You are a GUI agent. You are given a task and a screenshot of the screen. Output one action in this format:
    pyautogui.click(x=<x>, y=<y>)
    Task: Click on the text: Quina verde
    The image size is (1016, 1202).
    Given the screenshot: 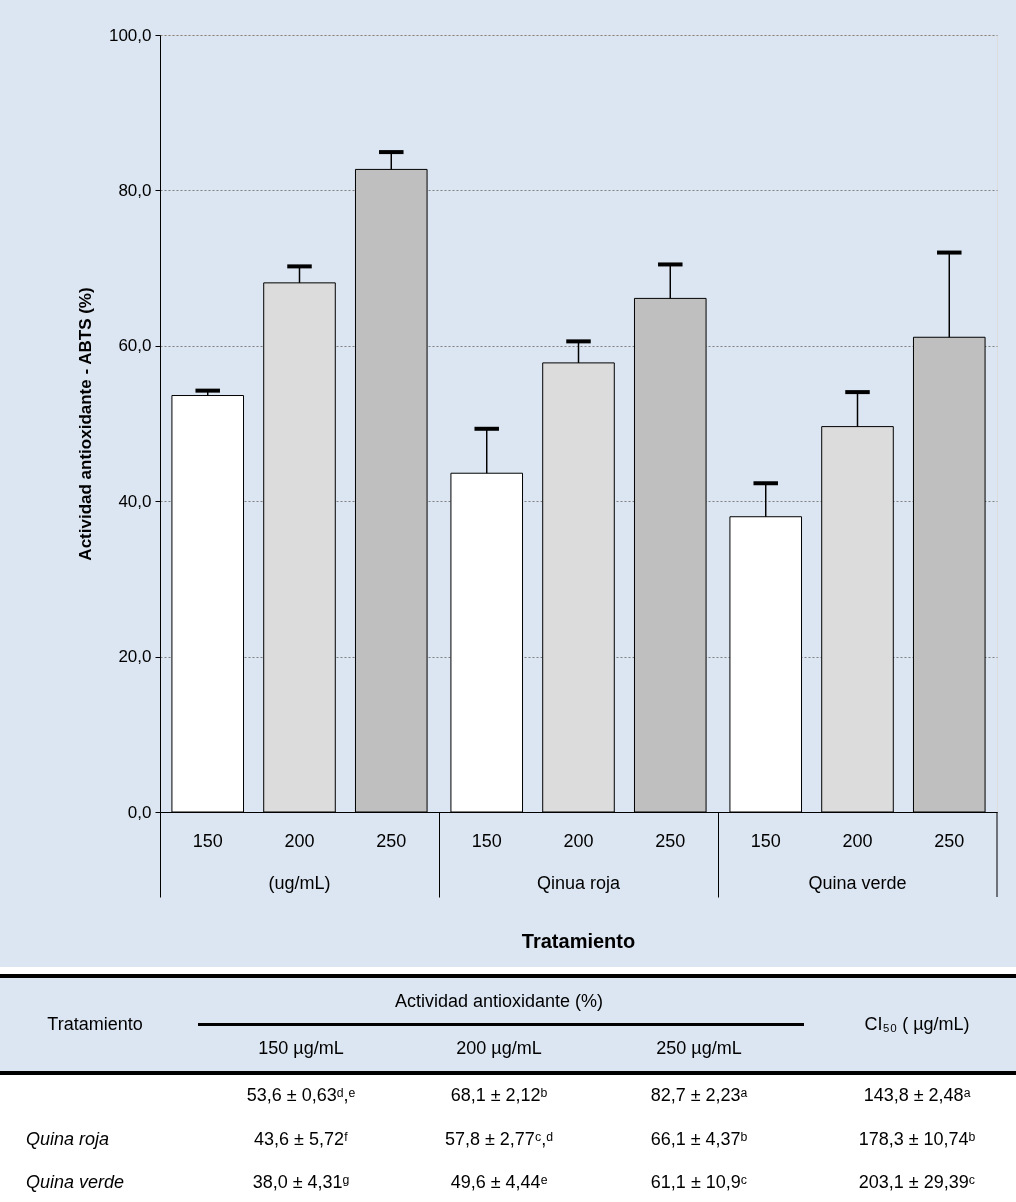 What is the action you would take?
    pyautogui.click(x=75, y=1182)
    